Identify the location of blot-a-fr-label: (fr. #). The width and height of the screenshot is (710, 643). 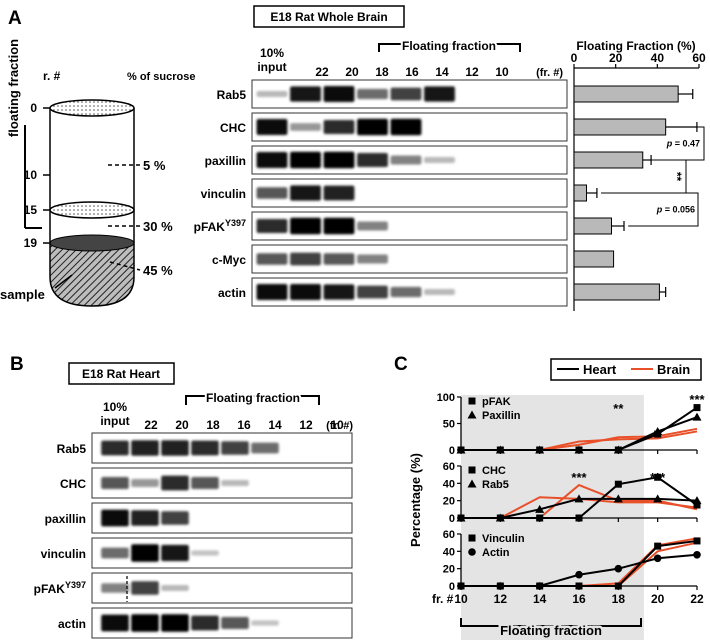
(549, 73).